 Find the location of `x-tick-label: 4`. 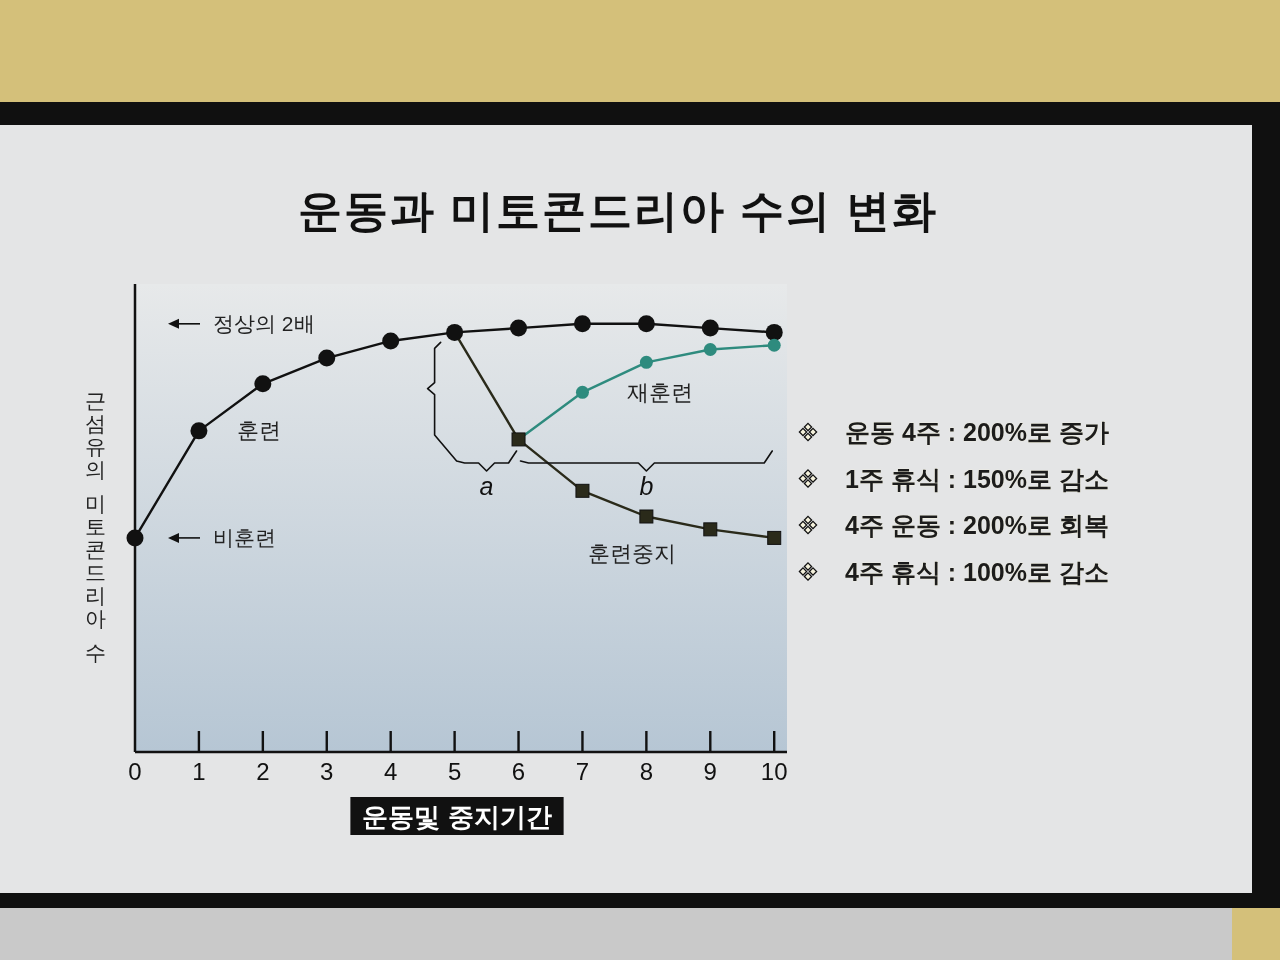

x-tick-label: 4 is located at coordinates (391, 771).